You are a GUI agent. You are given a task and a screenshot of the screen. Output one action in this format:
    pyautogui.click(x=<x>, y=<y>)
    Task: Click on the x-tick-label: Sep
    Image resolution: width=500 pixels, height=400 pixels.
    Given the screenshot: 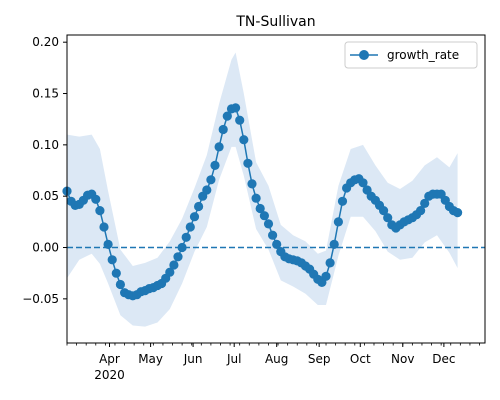 What is the action you would take?
    pyautogui.click(x=319, y=359)
    